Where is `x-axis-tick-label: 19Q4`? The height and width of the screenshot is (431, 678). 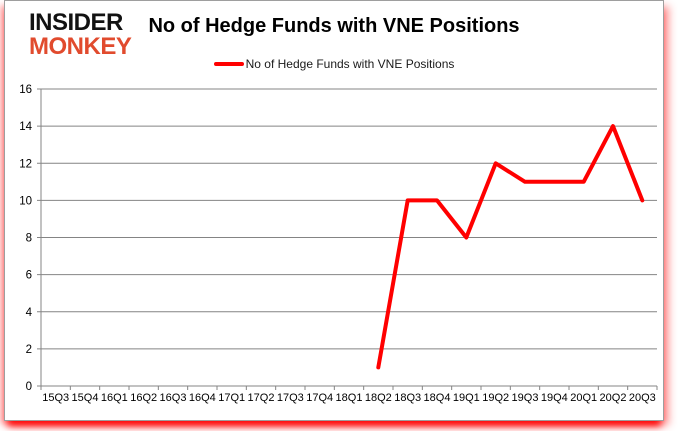
x-axis-tick-label: 19Q4 is located at coordinates (554, 398).